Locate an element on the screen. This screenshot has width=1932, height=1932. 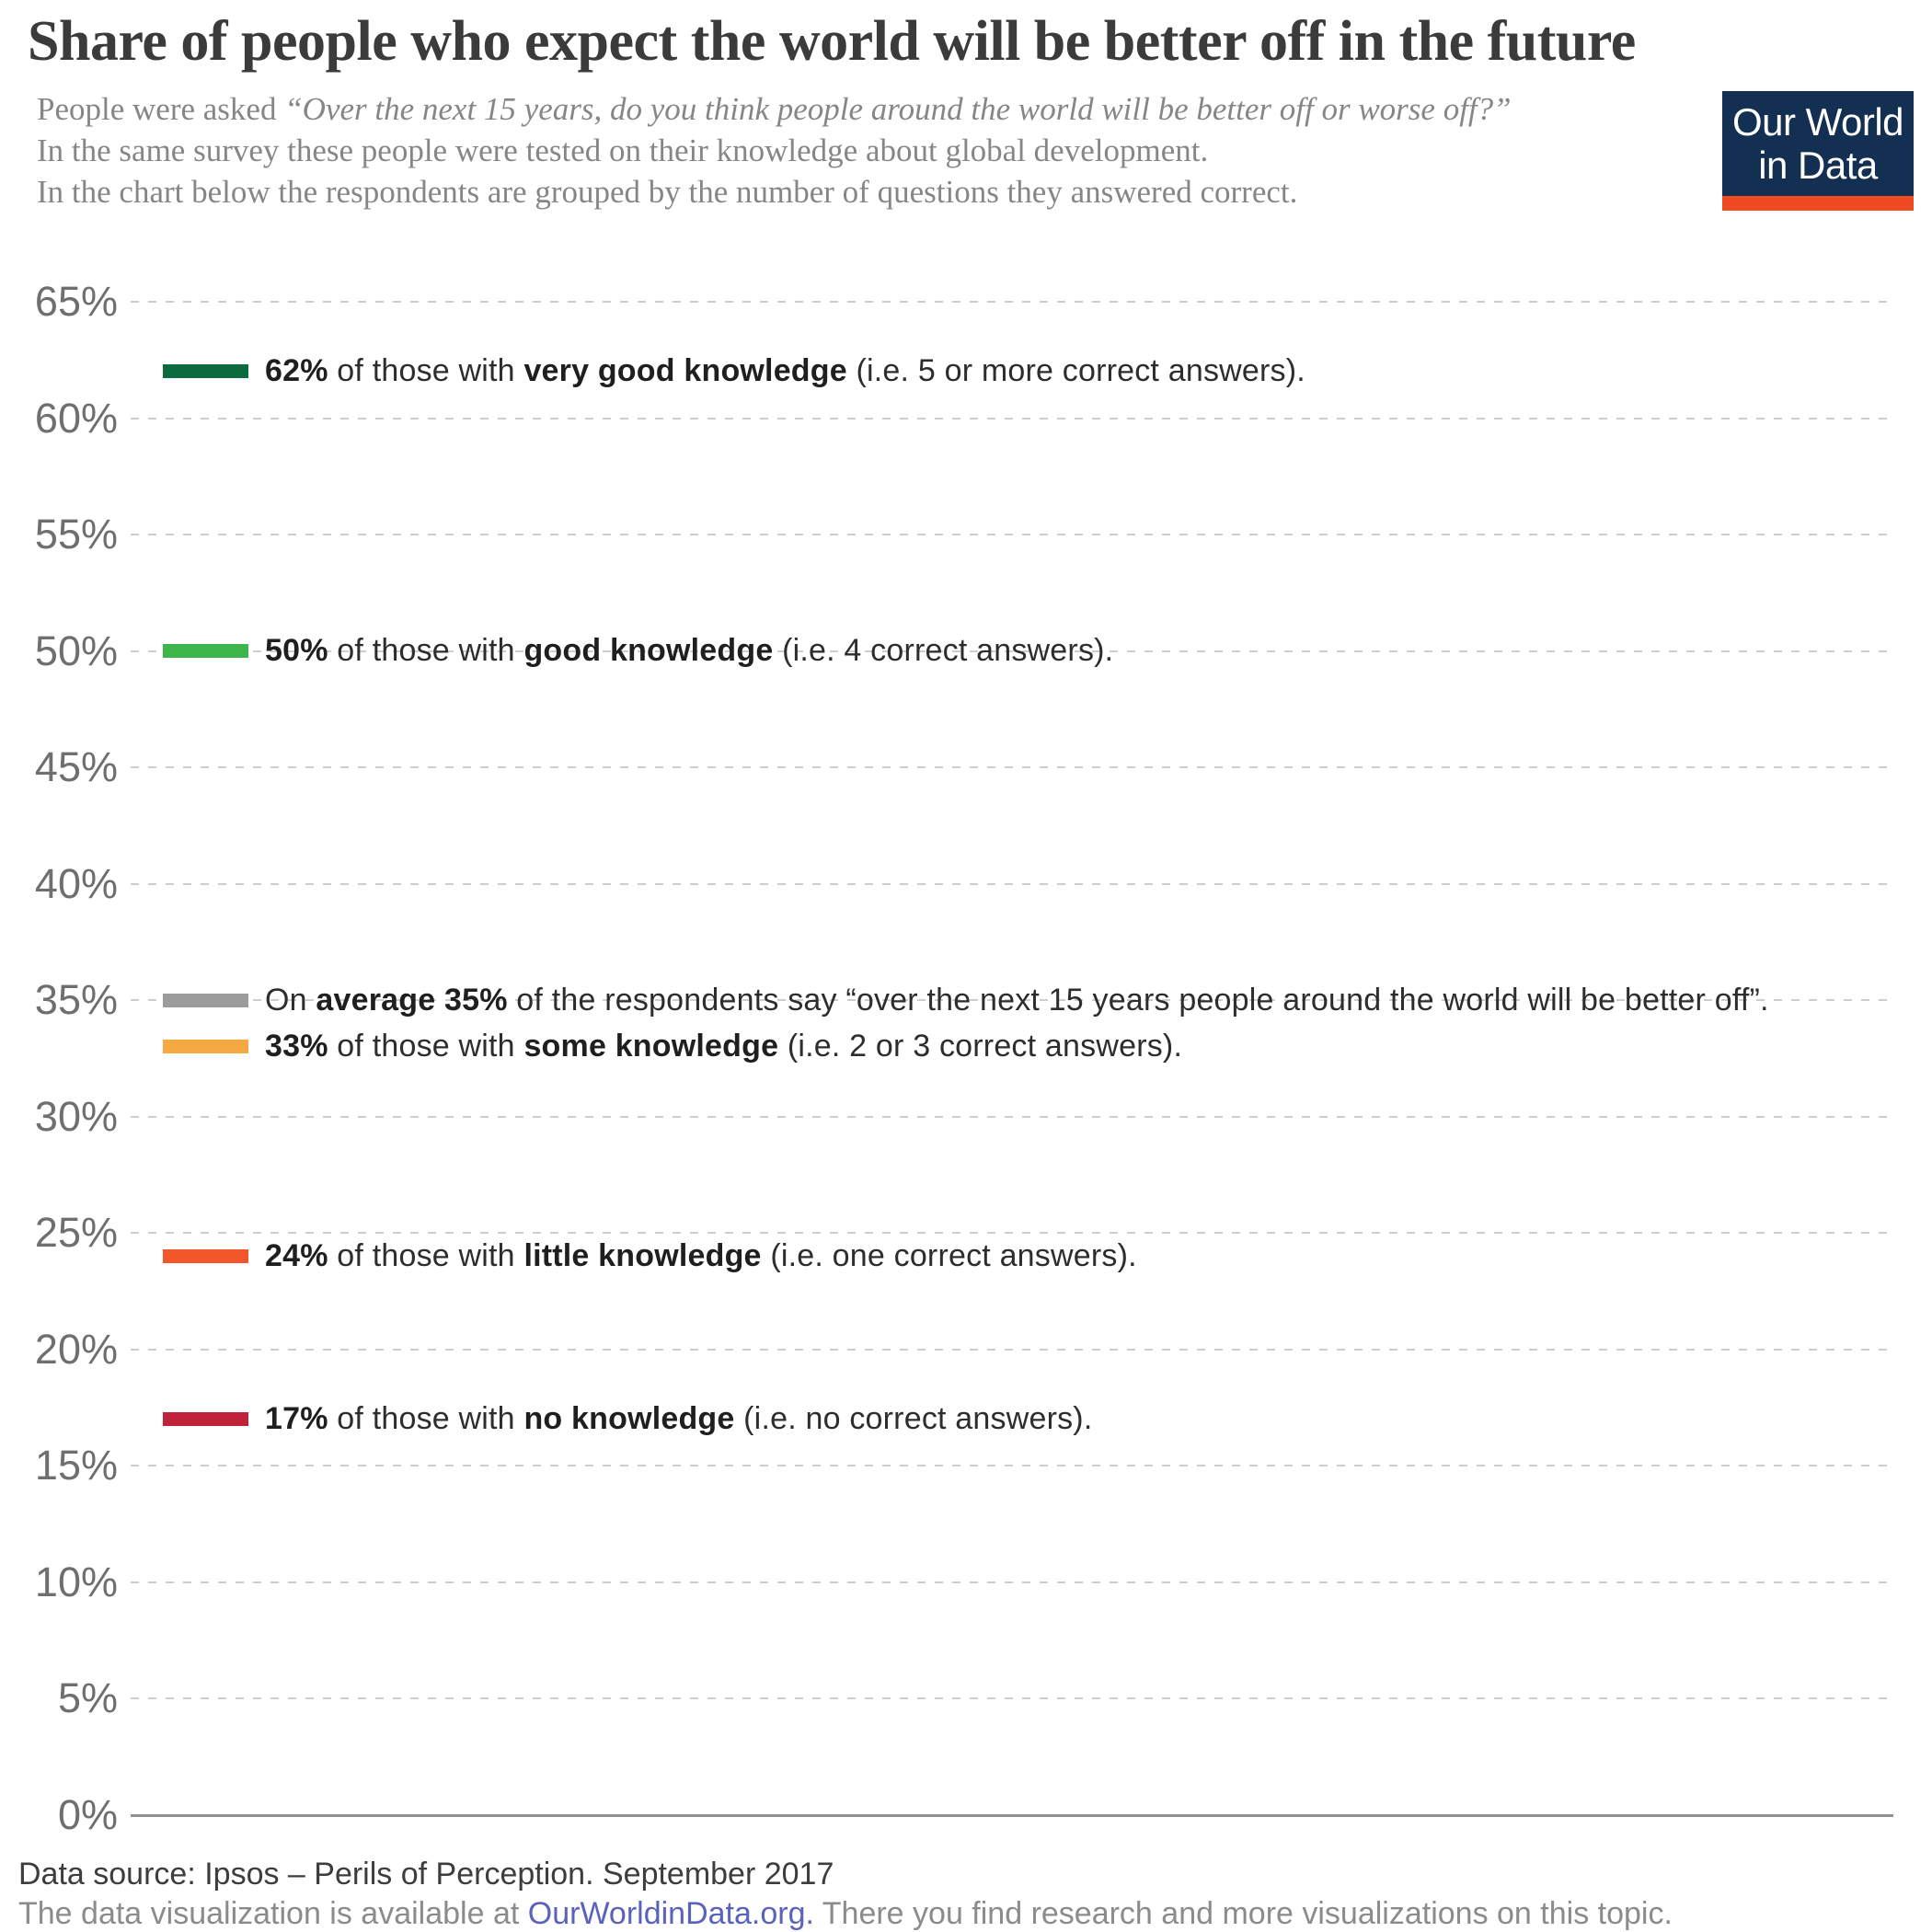
gridline-35pct is located at coordinates (1012, 1000).